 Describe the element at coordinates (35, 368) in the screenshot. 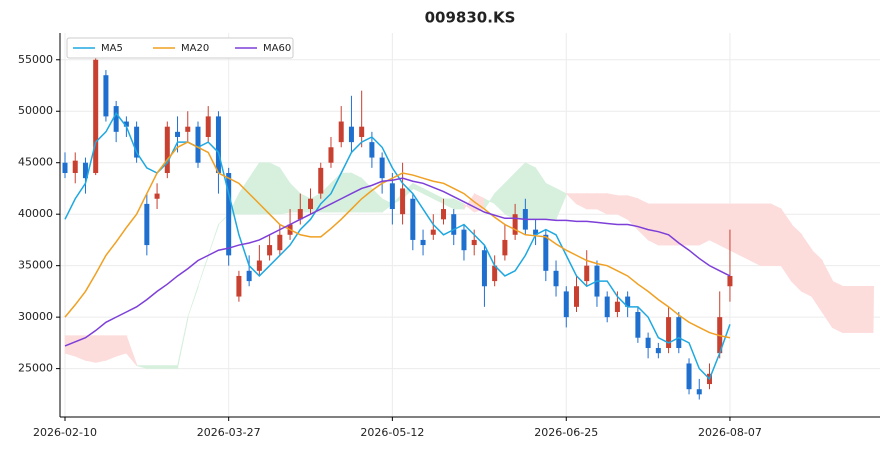

I see `y-tick-label: 25000` at that location.